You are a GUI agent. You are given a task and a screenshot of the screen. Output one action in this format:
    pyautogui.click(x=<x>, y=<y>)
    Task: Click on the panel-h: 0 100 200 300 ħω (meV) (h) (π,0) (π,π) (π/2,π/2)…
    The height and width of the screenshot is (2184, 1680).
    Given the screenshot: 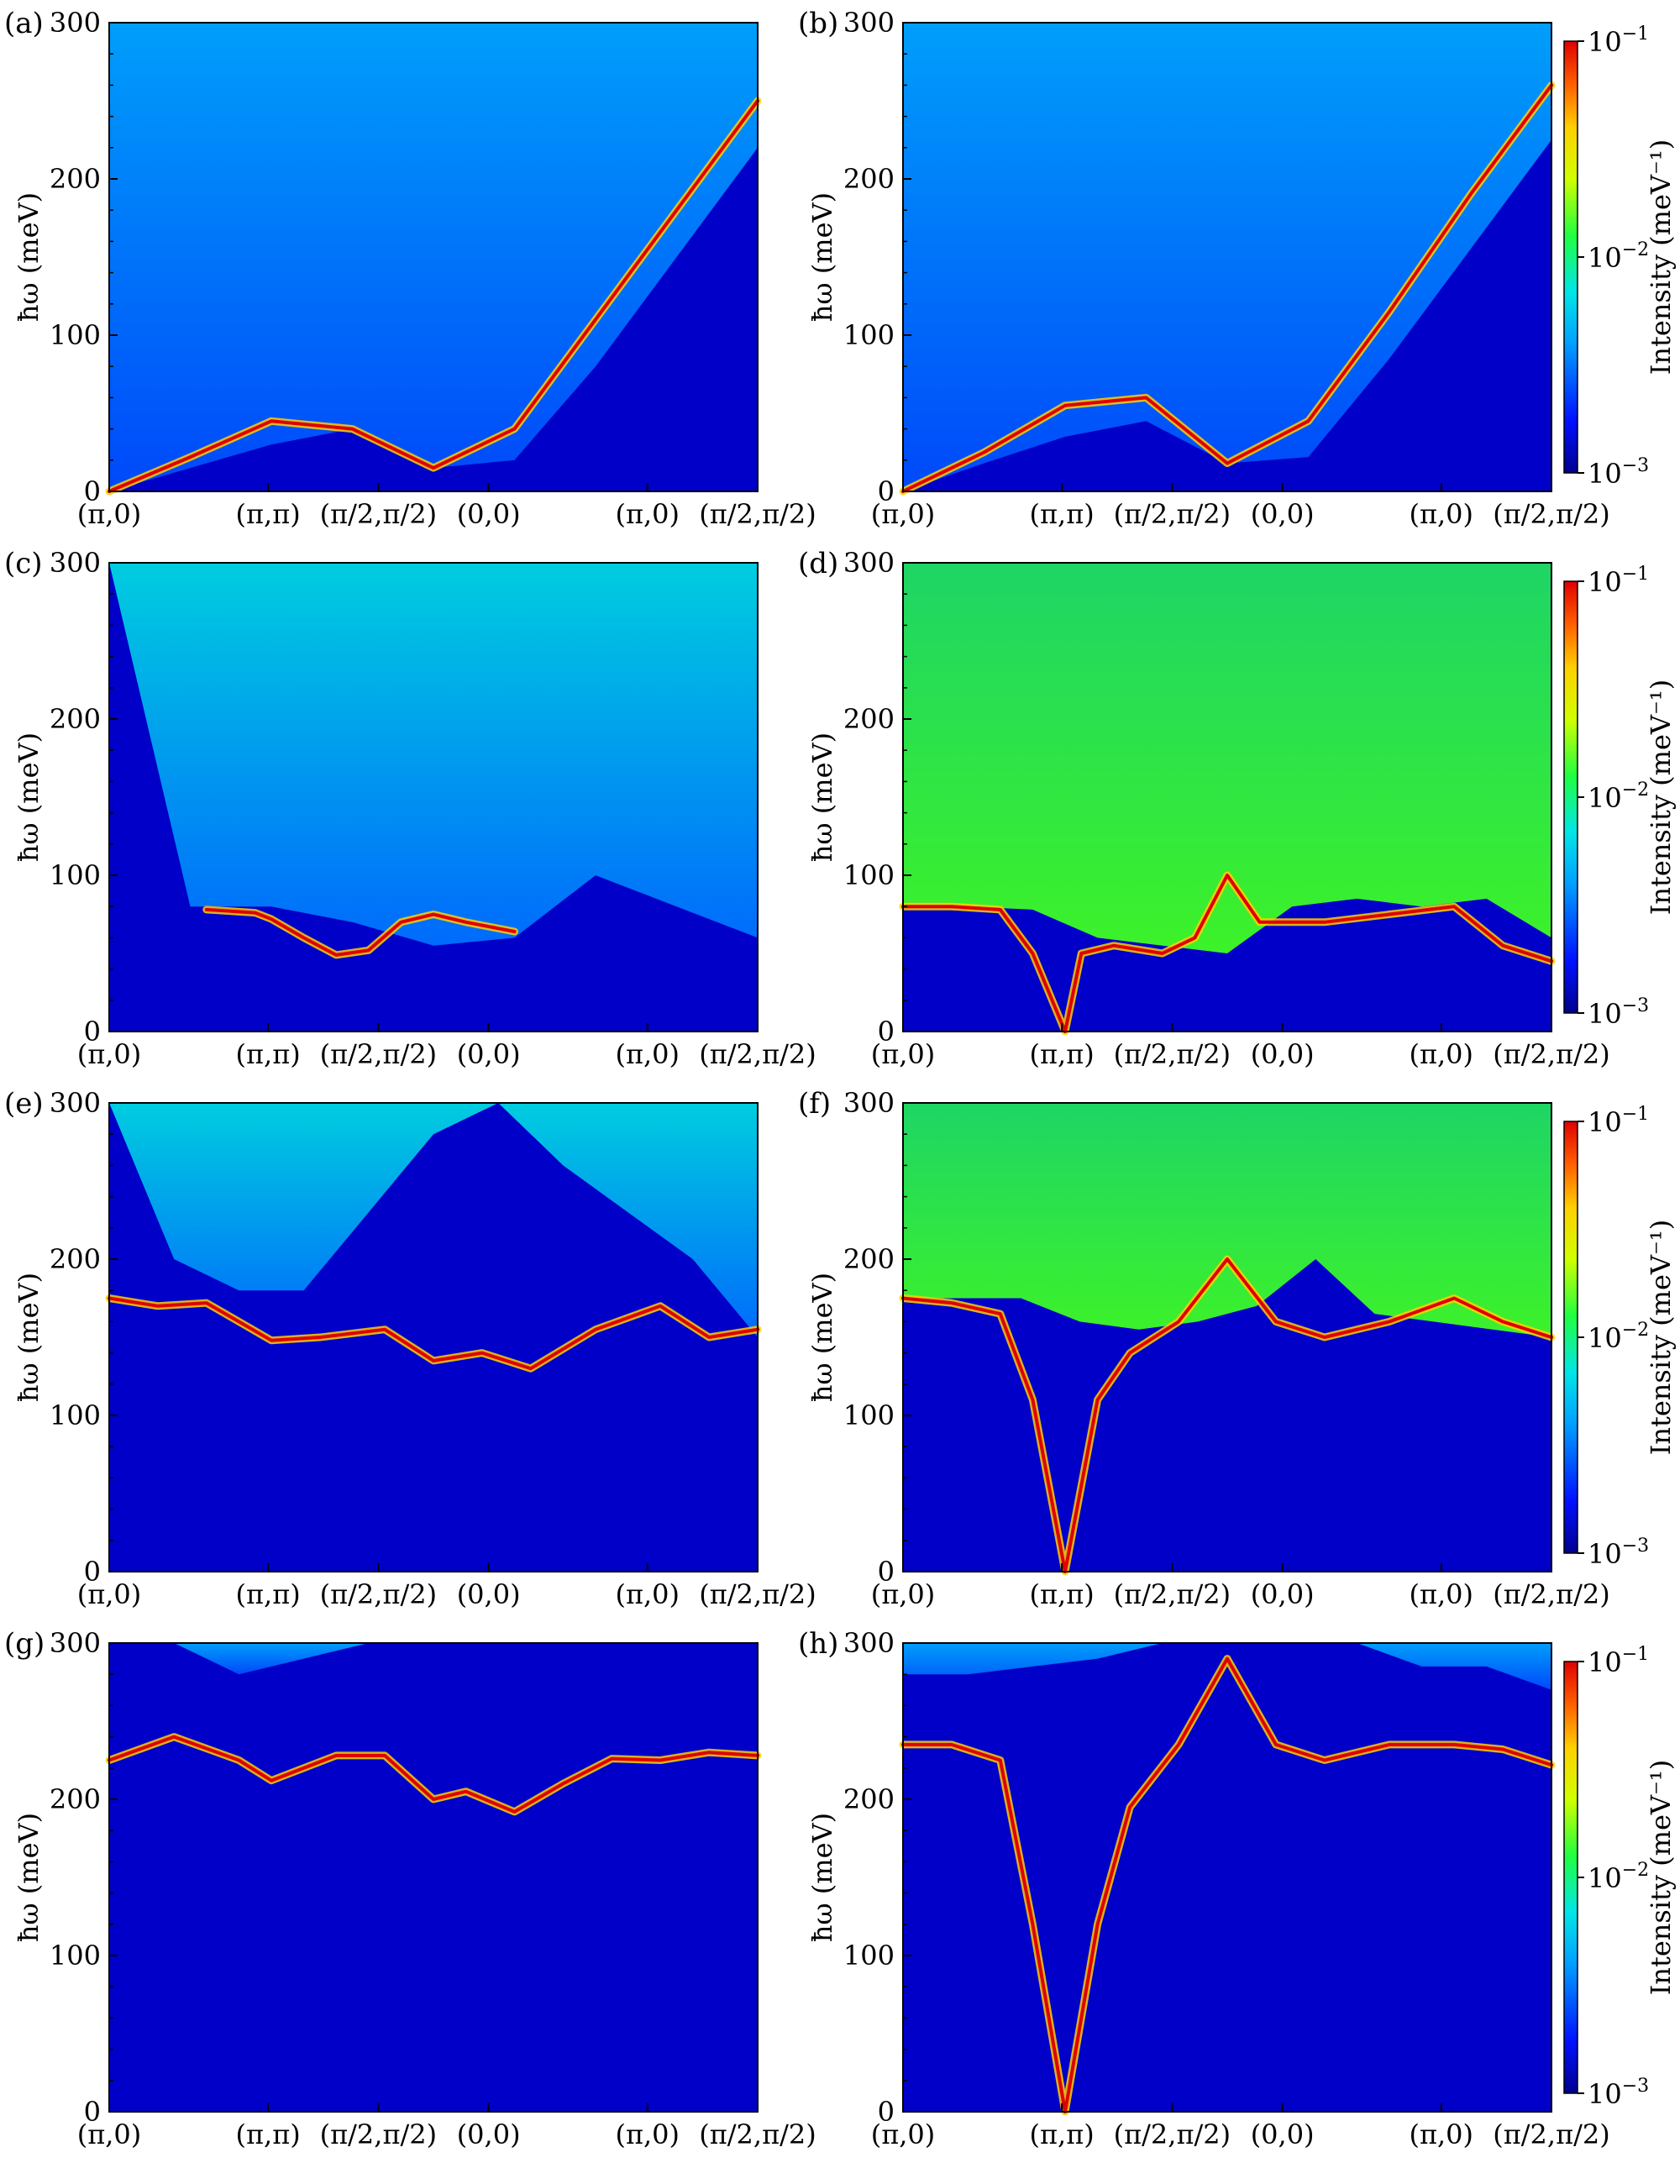 What is the action you would take?
    pyautogui.click(x=1204, y=1888)
    